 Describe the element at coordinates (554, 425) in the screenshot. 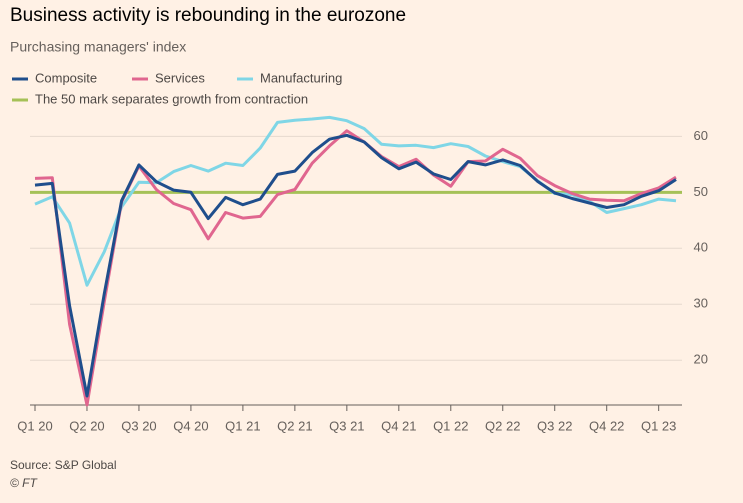

I see `x-tick-label: Q3 22` at that location.